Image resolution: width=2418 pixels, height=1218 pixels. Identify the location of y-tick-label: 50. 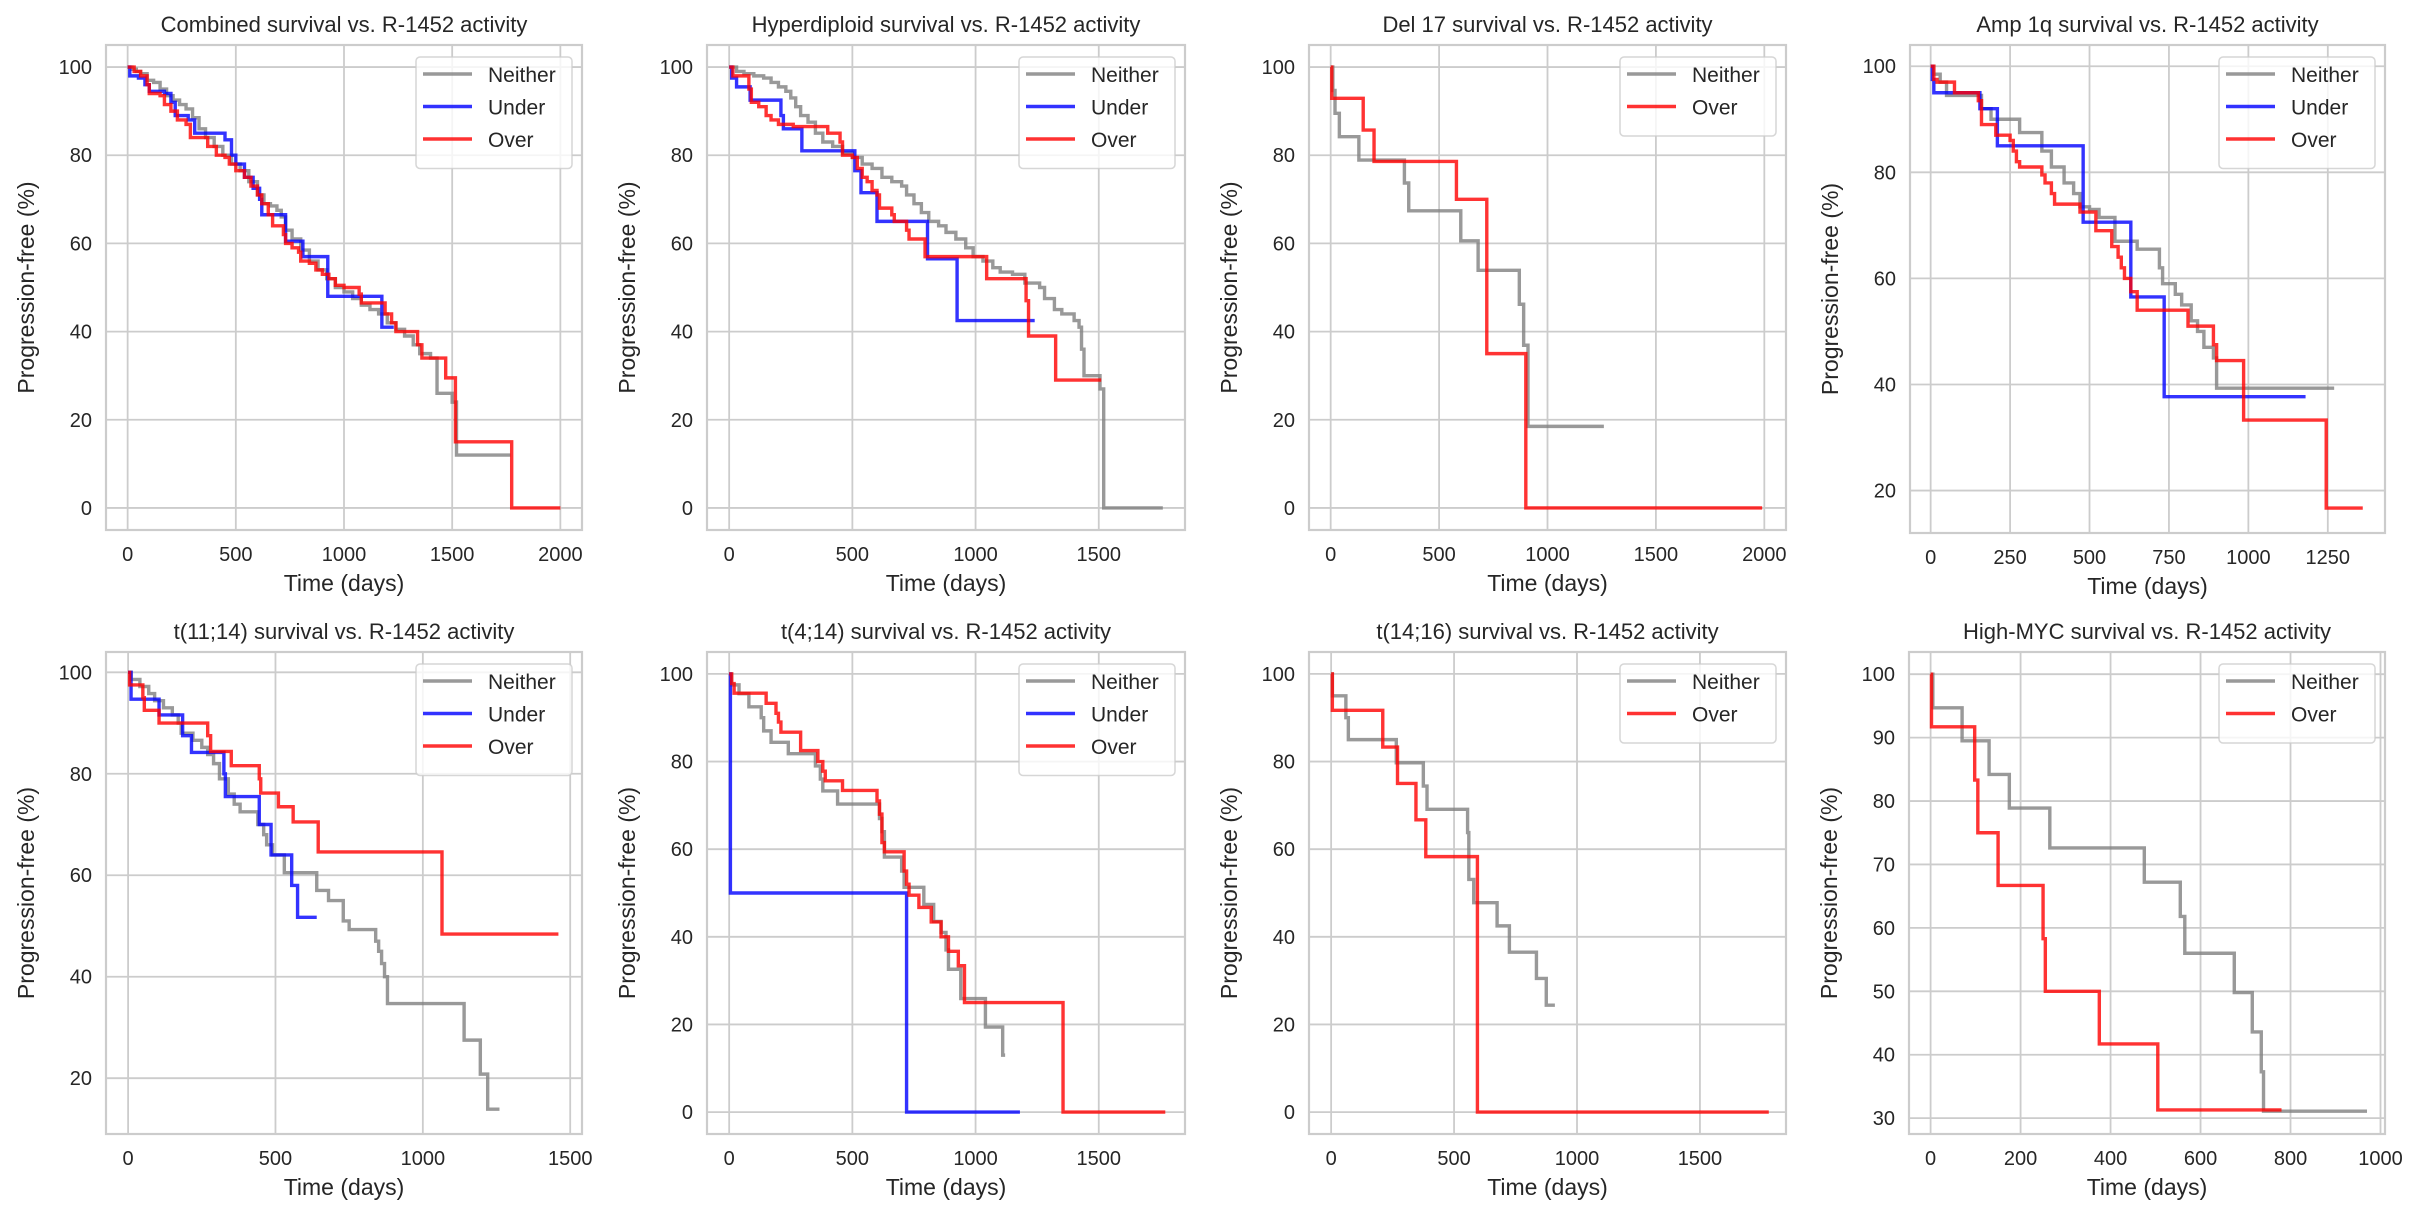
(1884, 992).